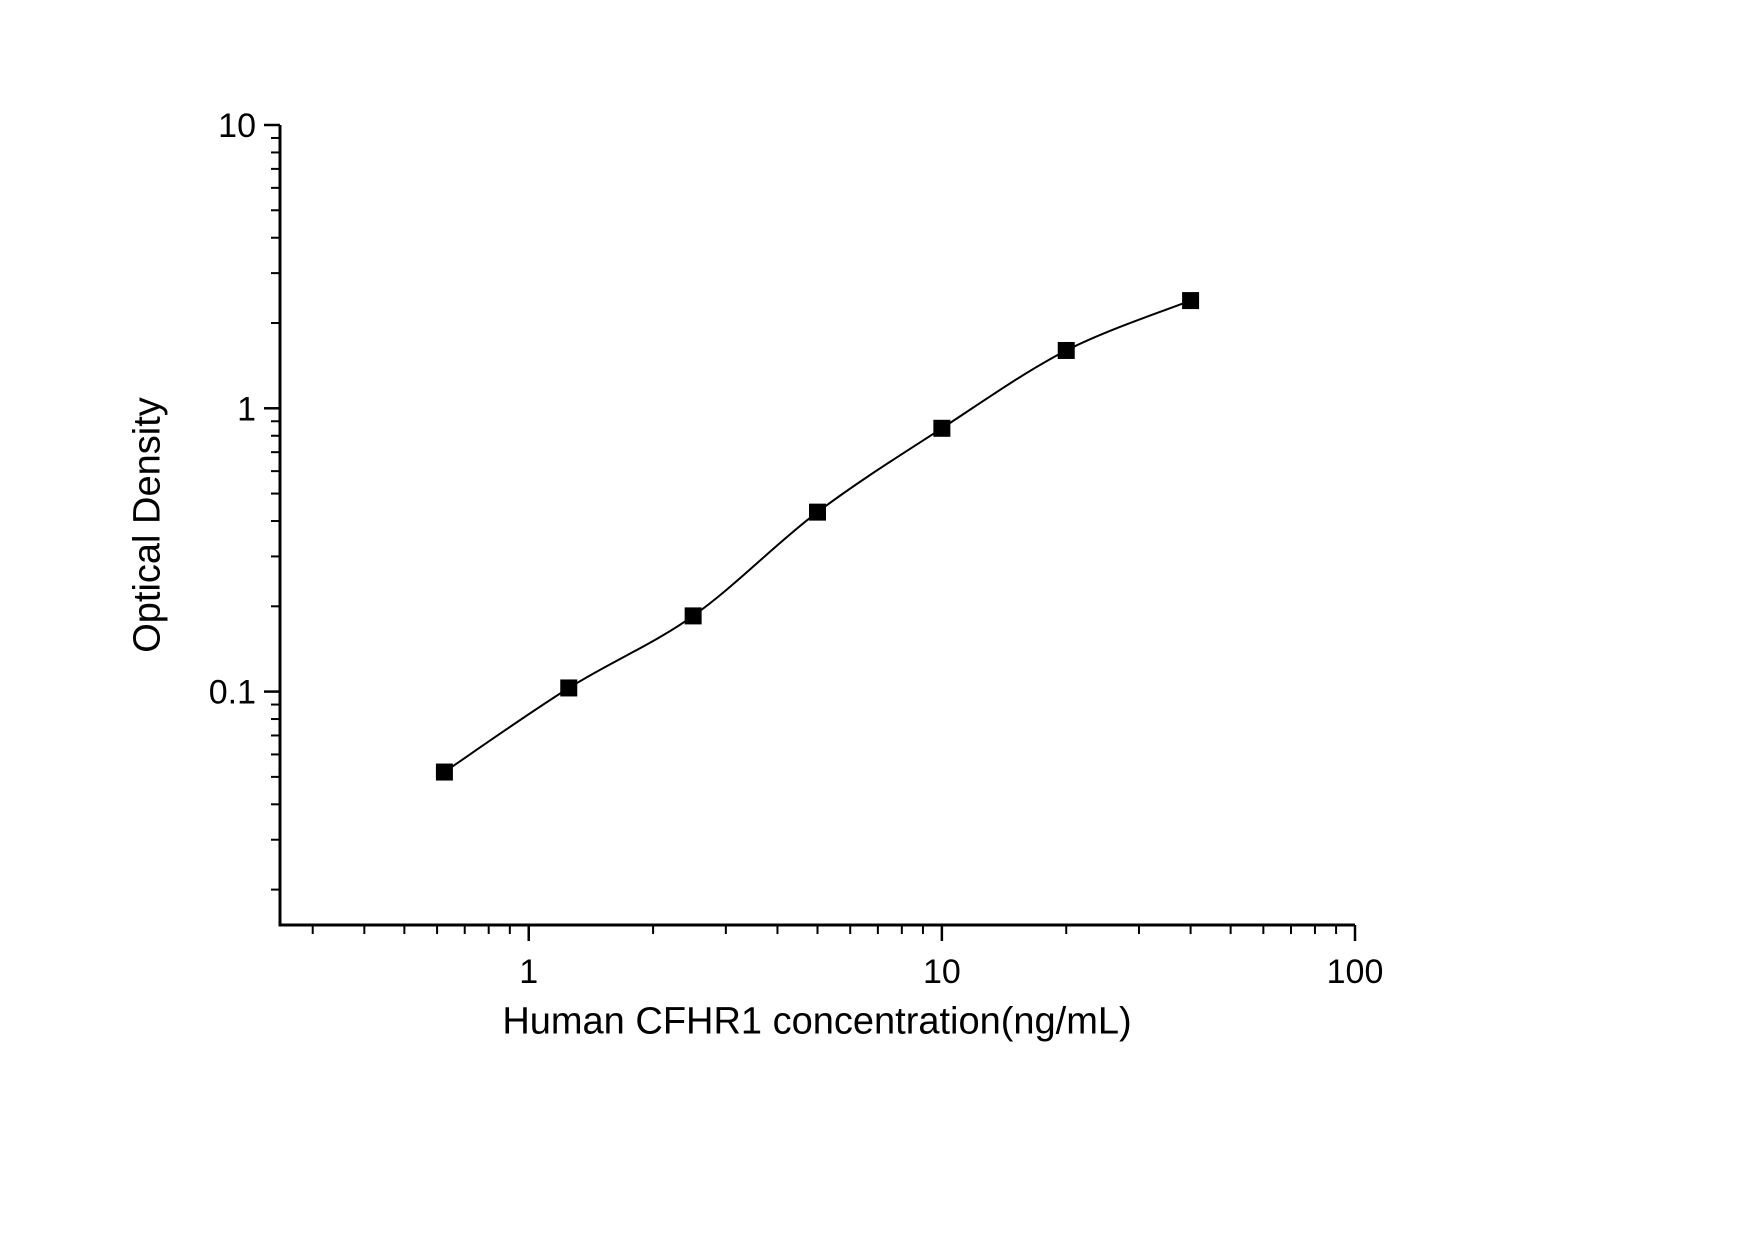 The image size is (1755, 1240). What do you see at coordinates (246, 409) in the screenshot?
I see `y-tick-label: 1` at bounding box center [246, 409].